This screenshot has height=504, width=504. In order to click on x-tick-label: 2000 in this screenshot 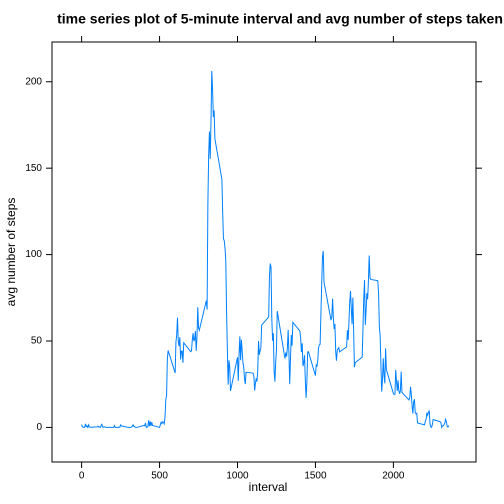, I will do `click(393, 476)`.